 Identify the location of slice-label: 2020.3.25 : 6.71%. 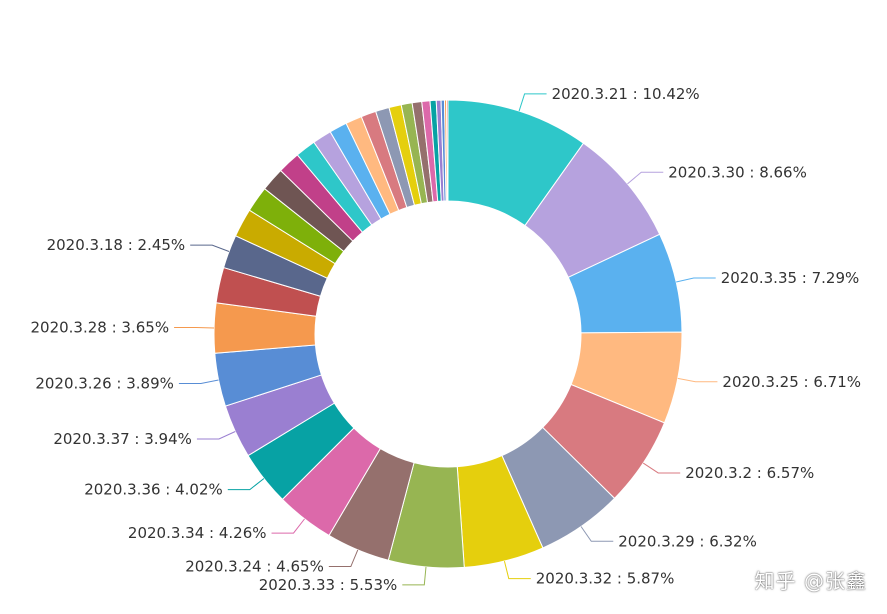
(791, 382).